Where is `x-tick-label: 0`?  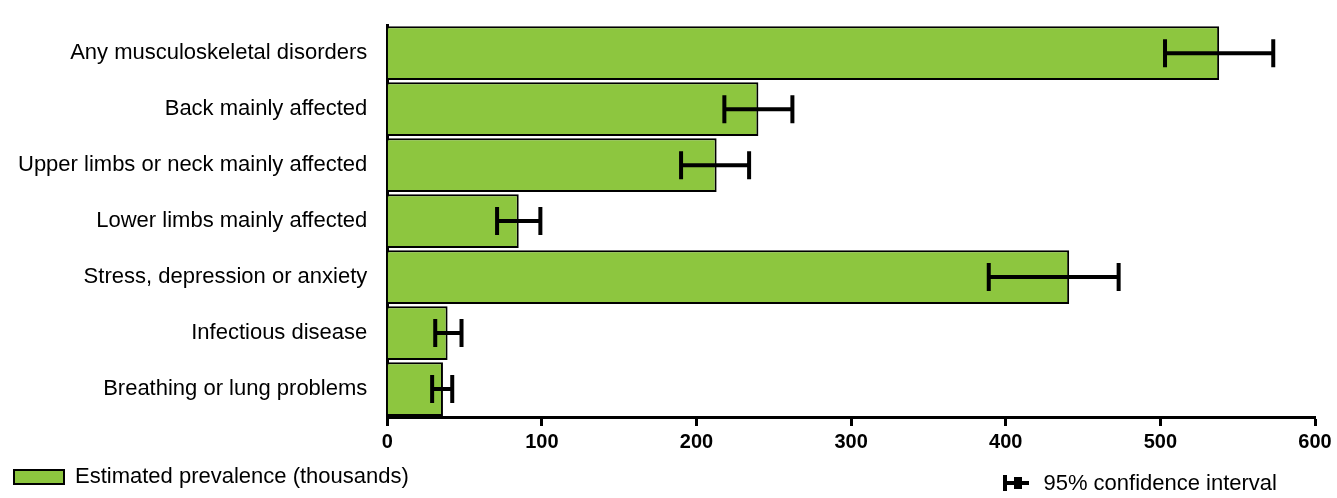
x-tick-label: 0 is located at coordinates (387, 440).